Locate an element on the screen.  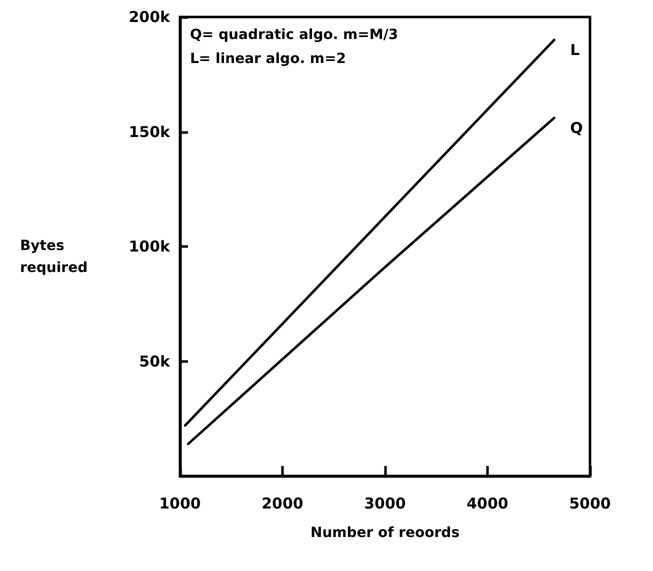
x-axis-title: Number of reoords is located at coordinates (385, 533).